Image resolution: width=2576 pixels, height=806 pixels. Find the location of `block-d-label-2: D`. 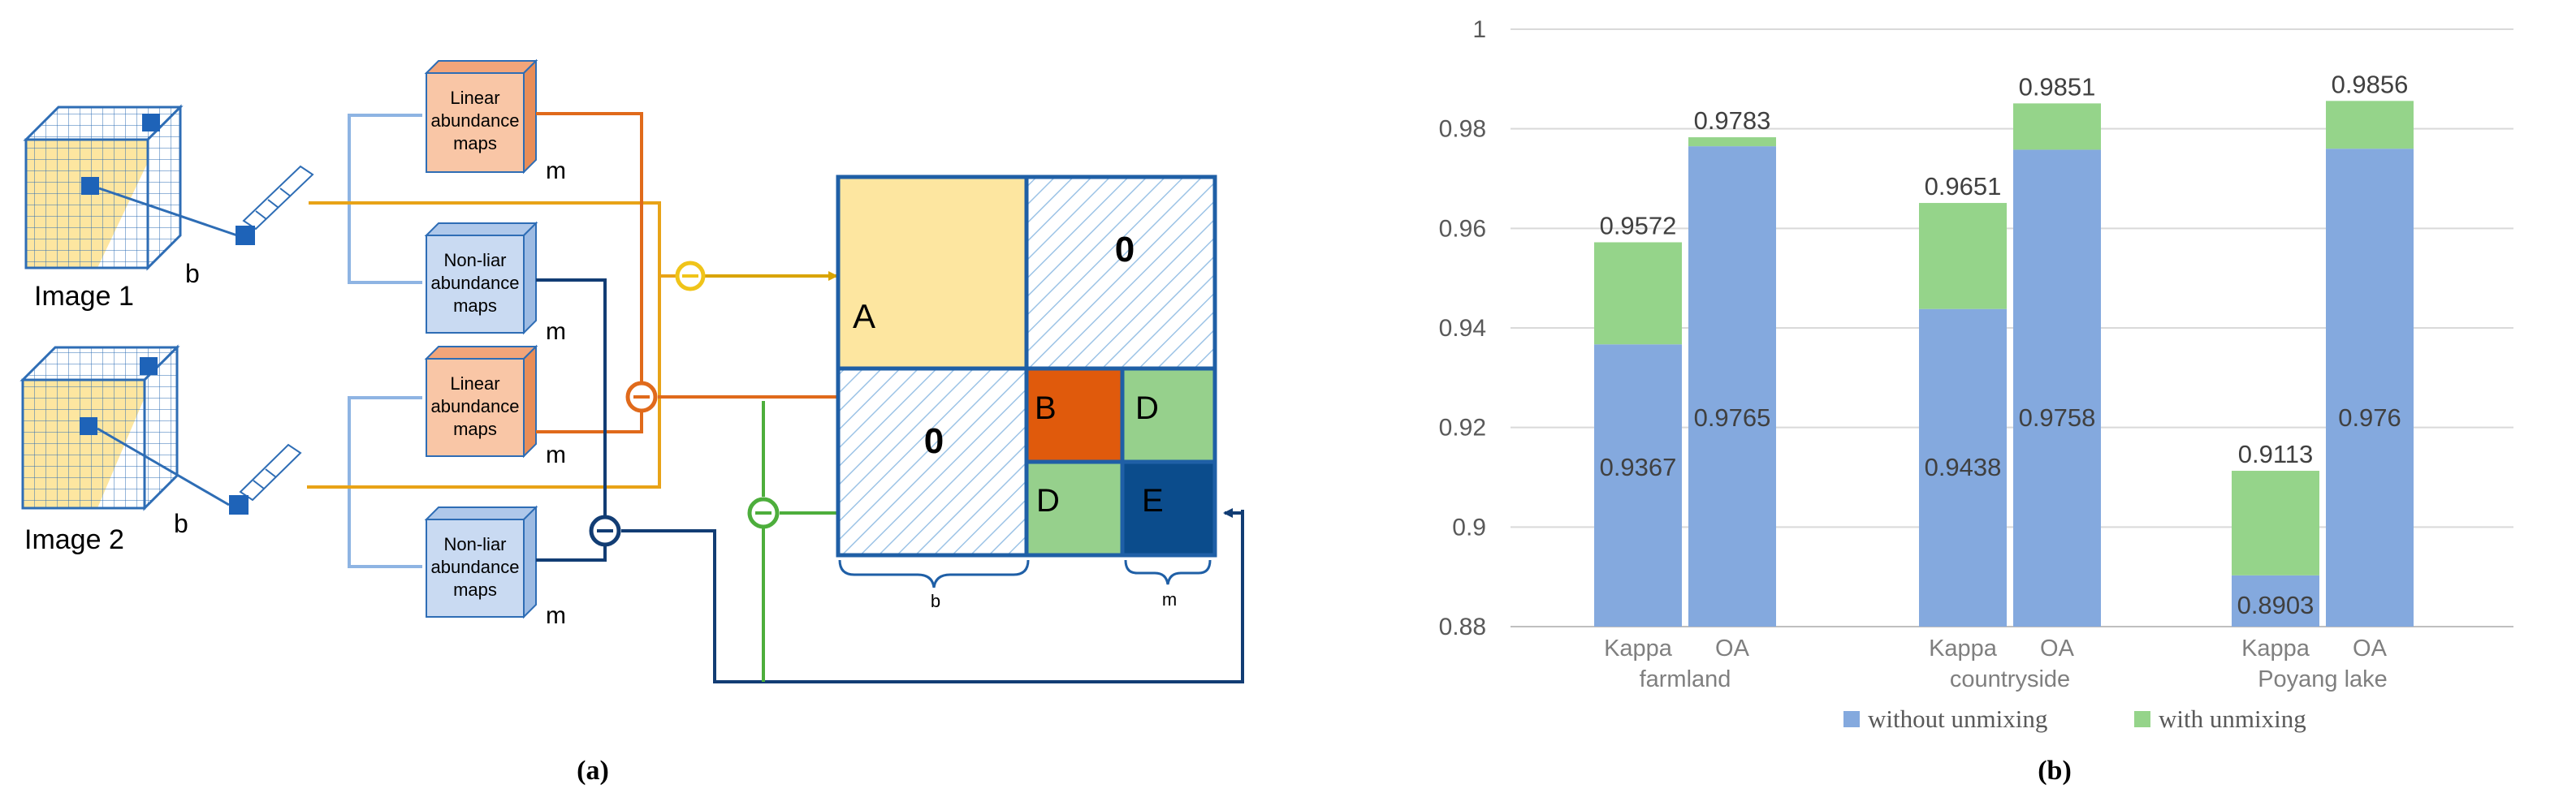

block-d-label-2: D is located at coordinates (1048, 501).